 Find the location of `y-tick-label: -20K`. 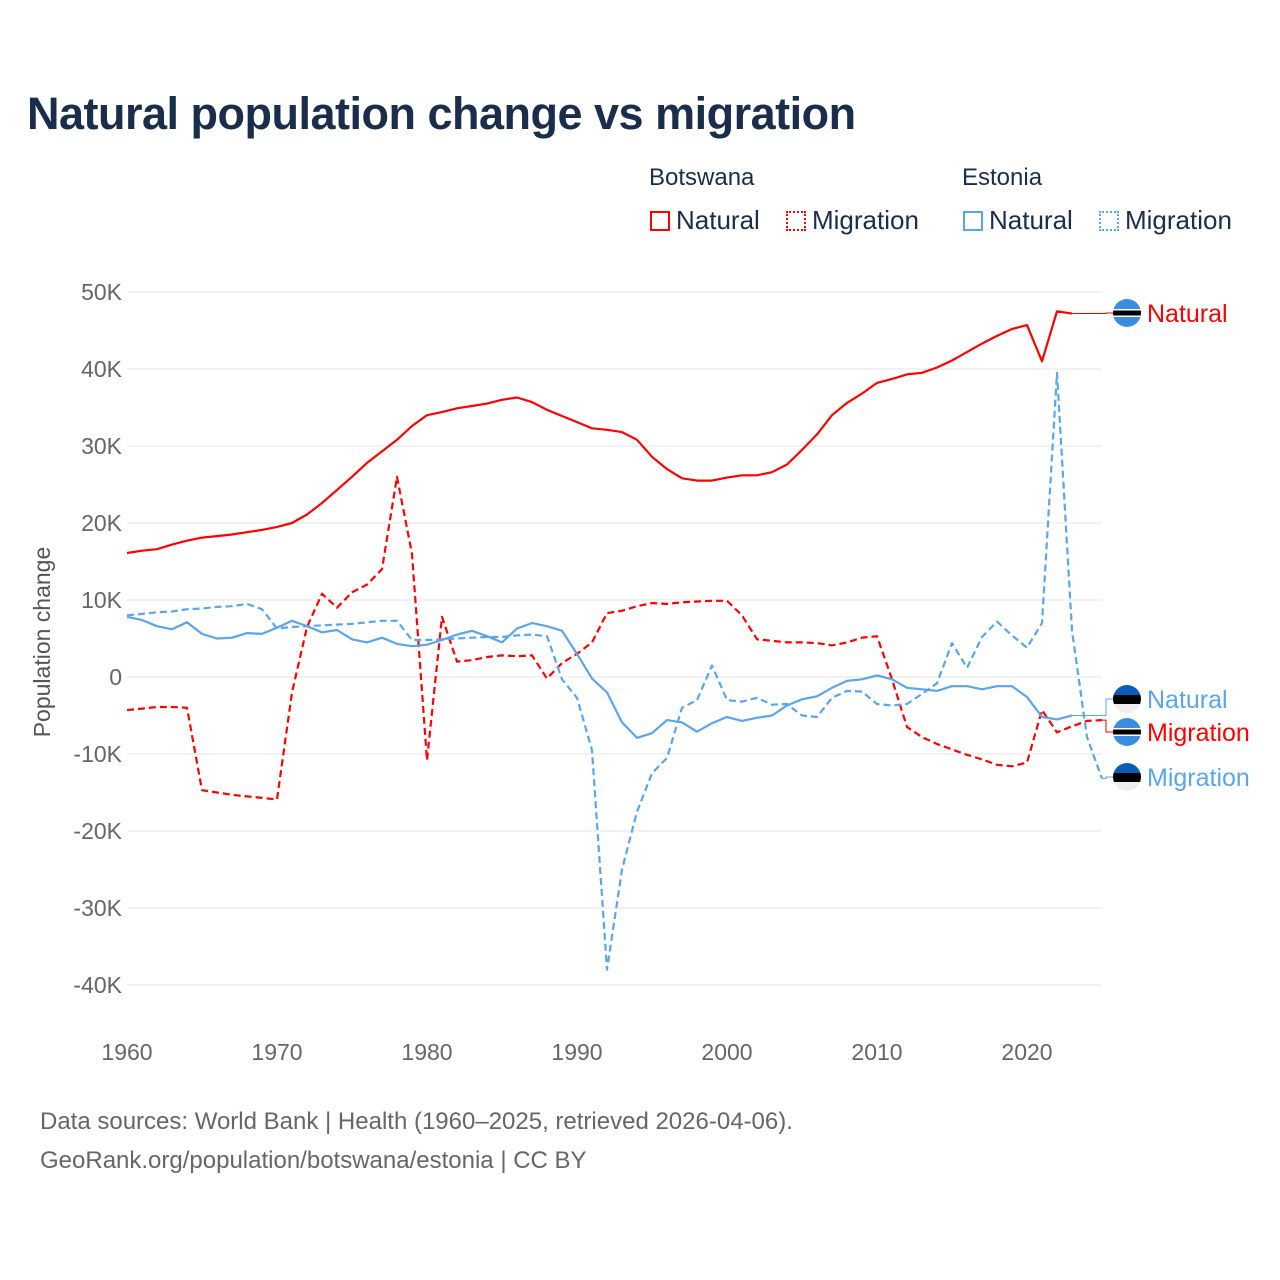

y-tick-label: -20K is located at coordinates (97, 831).